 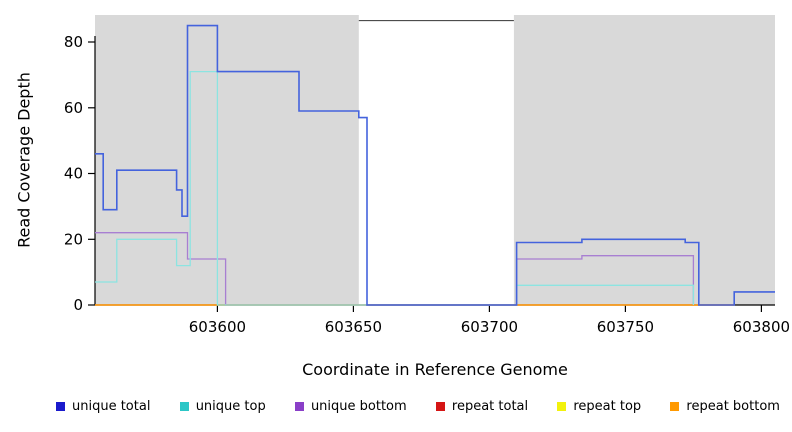 I want to click on x-tick-label: 603700, so click(x=489, y=327).